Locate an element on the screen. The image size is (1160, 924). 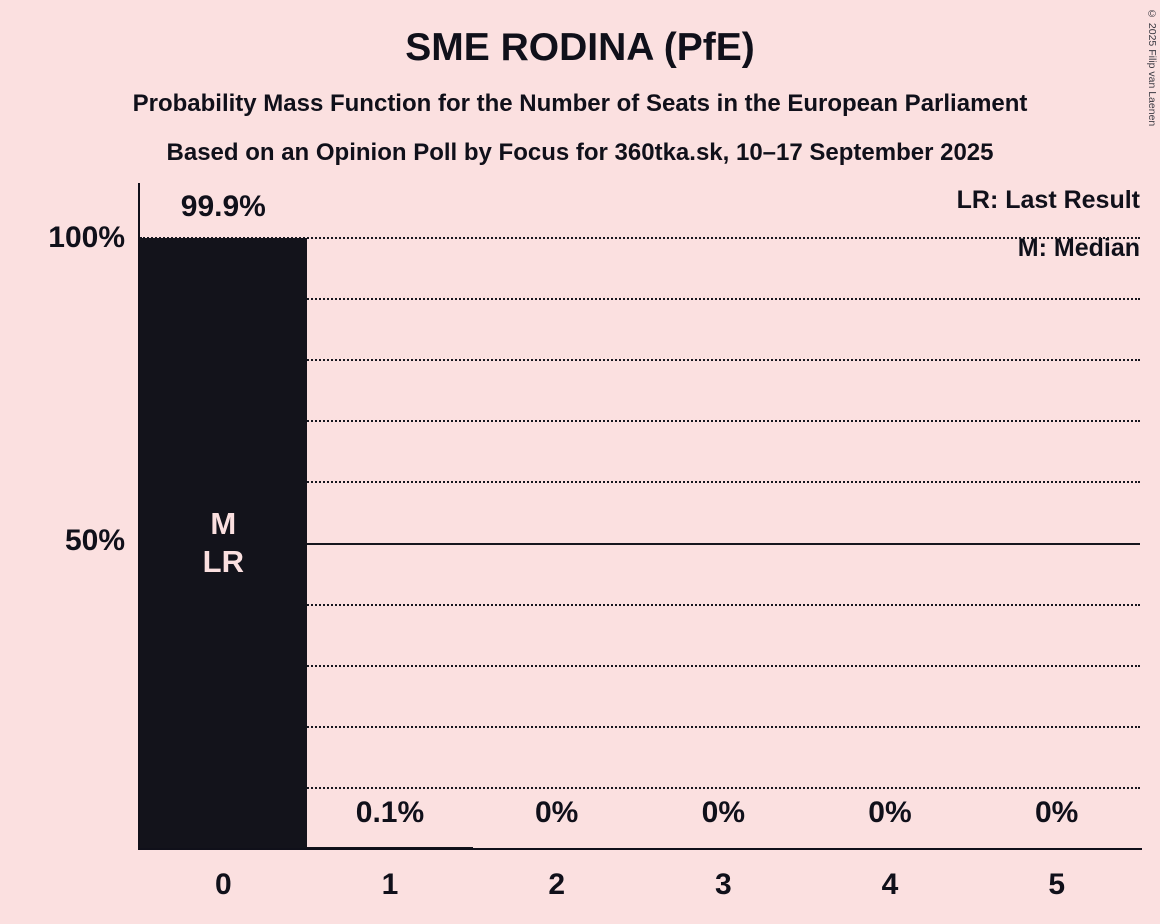
value-label-seats-2: 0% is located at coordinates (556, 812).